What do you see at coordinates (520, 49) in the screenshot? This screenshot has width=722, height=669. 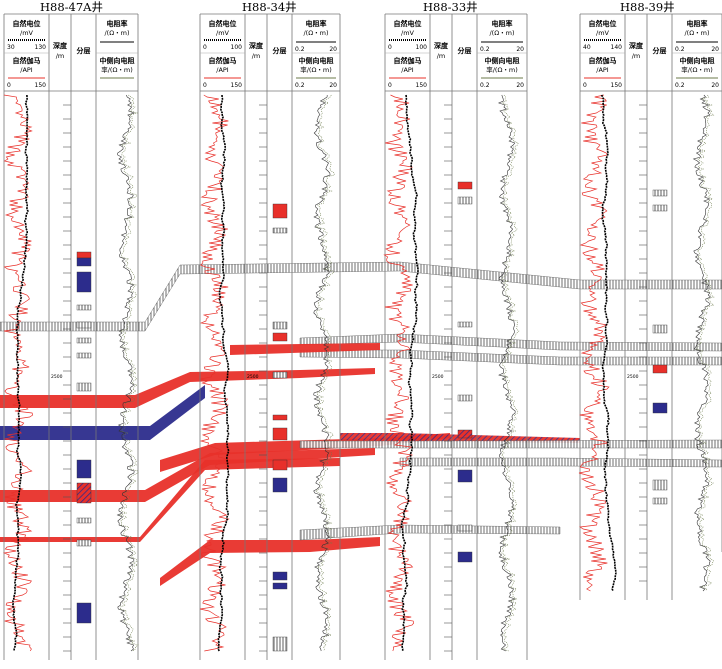 I see `res-max: 20` at bounding box center [520, 49].